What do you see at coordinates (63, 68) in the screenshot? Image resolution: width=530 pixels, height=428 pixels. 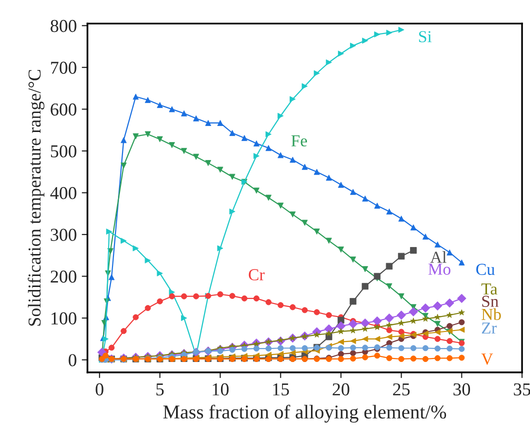 I see `y-tick-label: 700` at bounding box center [63, 68].